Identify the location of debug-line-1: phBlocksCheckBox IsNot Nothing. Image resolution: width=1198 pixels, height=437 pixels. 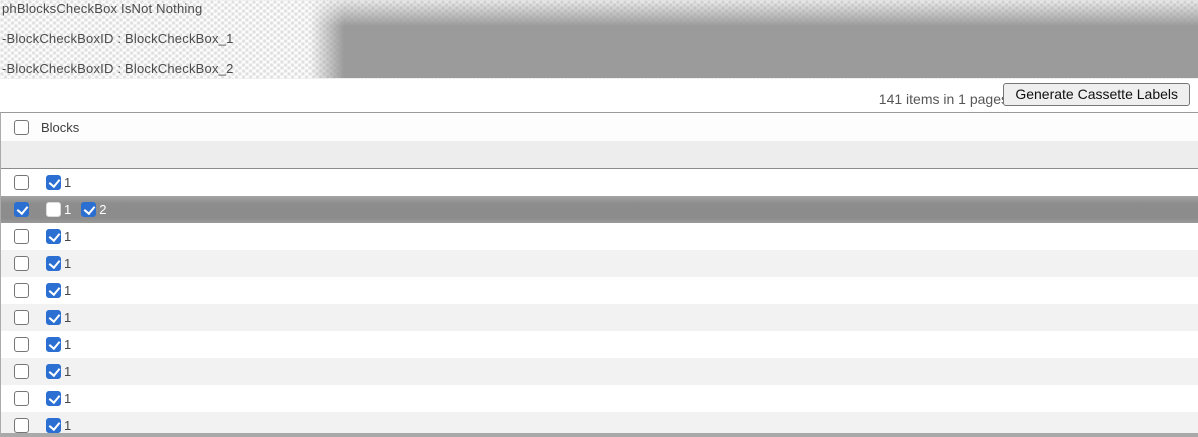
(102, 8).